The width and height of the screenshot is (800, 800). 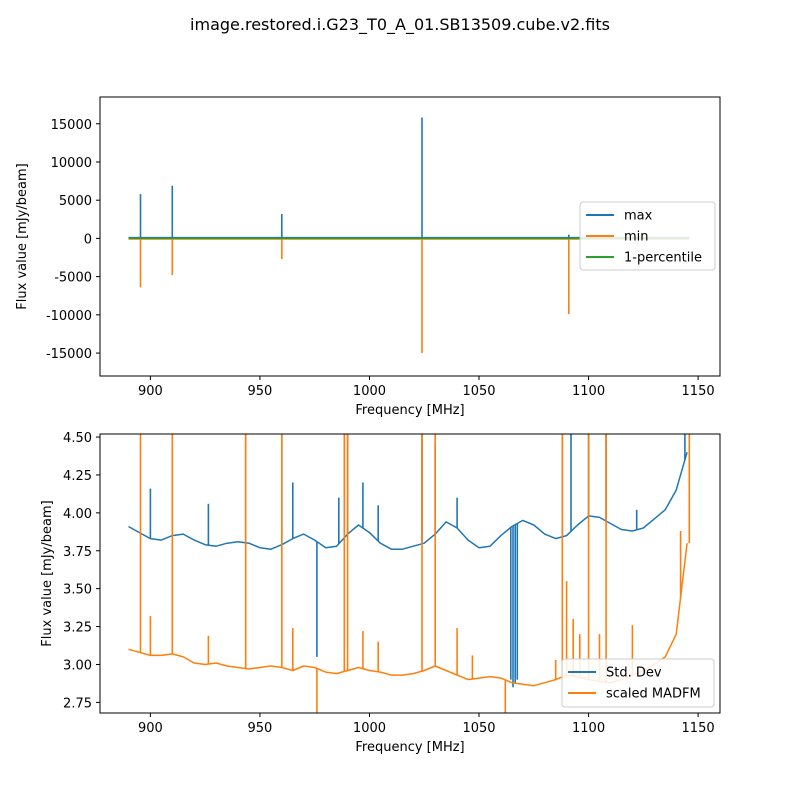 What do you see at coordinates (69, 354) in the screenshot?
I see `y-tick-label: -15000` at bounding box center [69, 354].